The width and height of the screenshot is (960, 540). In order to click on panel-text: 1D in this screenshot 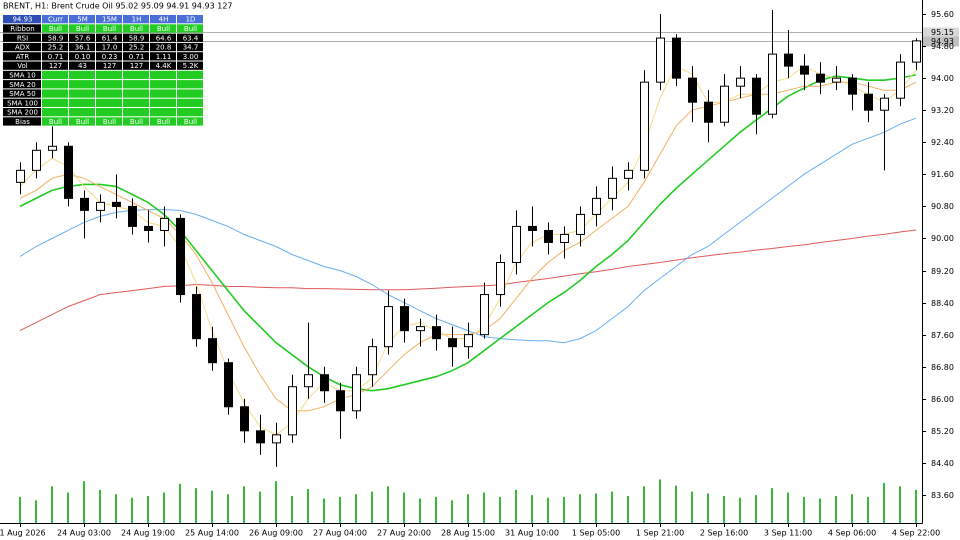, I will do `click(191, 20)`.